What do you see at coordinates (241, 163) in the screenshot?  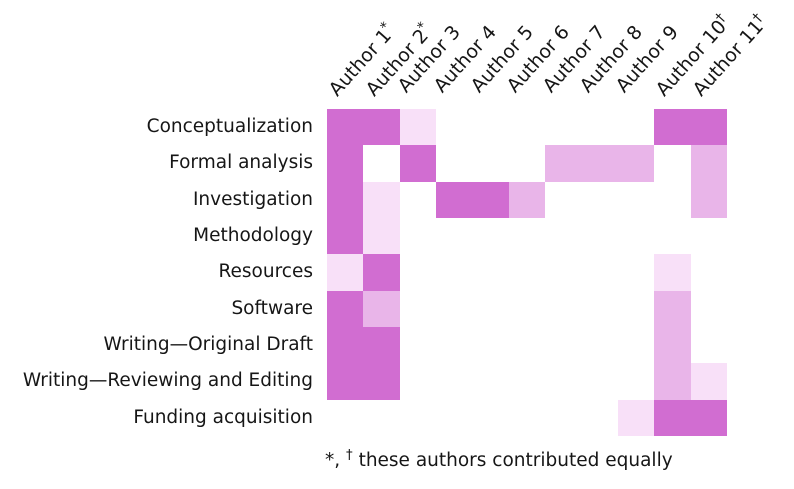 I see `row-label: Formal analysis` at bounding box center [241, 163].